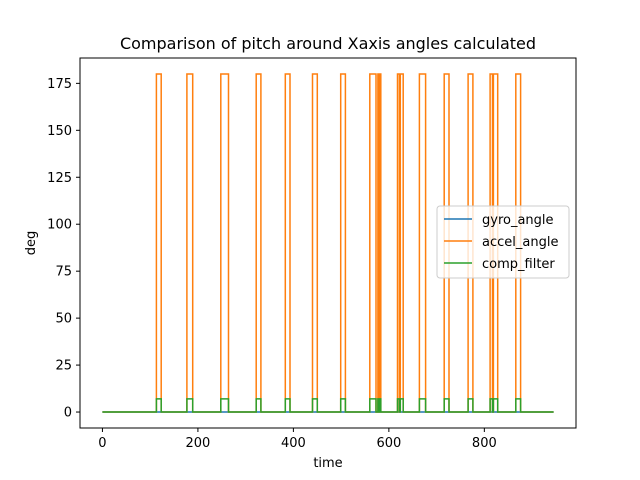  What do you see at coordinates (31, 243) in the screenshot?
I see `y-axis-label: deg` at bounding box center [31, 243].